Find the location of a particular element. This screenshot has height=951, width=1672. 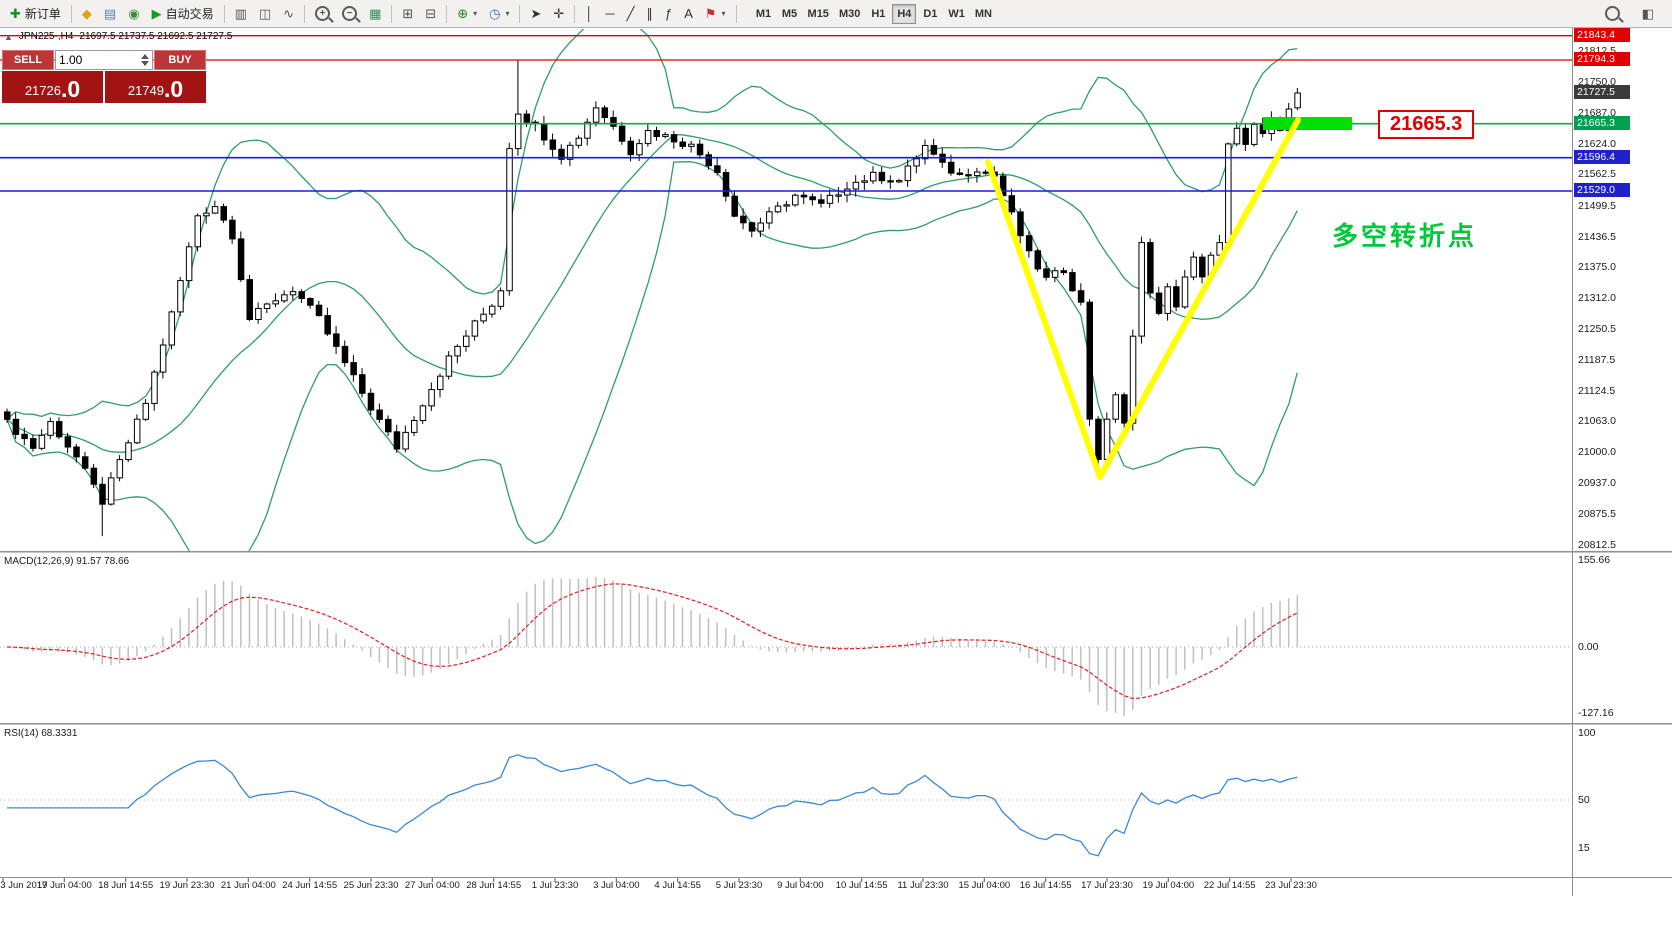

panel-splitter-rsi is located at coordinates (836, 724).